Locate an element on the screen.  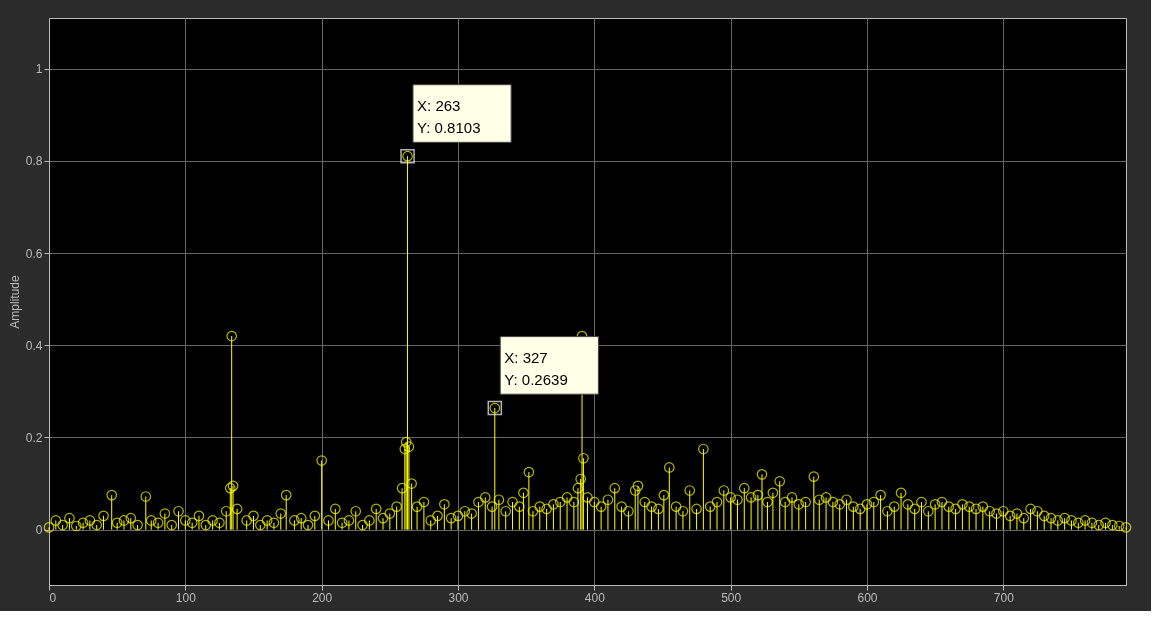
y-axis-title: Amplitude is located at coordinates (14, 302).